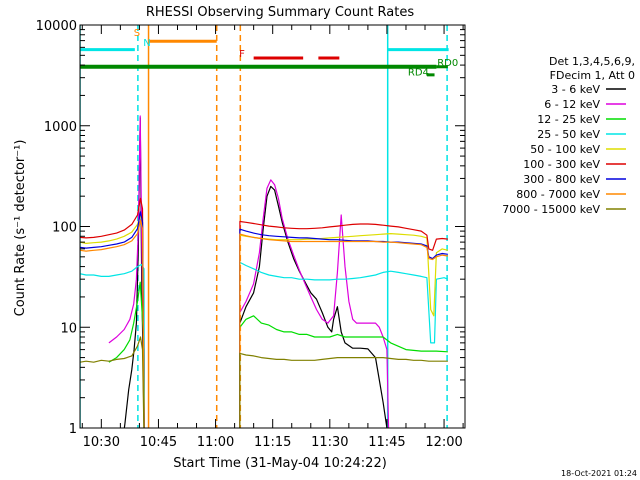 Image resolution: width=640 pixels, height=480 pixels. Describe the element at coordinates (242, 54) in the screenshot. I see `annotation-2: F` at that location.